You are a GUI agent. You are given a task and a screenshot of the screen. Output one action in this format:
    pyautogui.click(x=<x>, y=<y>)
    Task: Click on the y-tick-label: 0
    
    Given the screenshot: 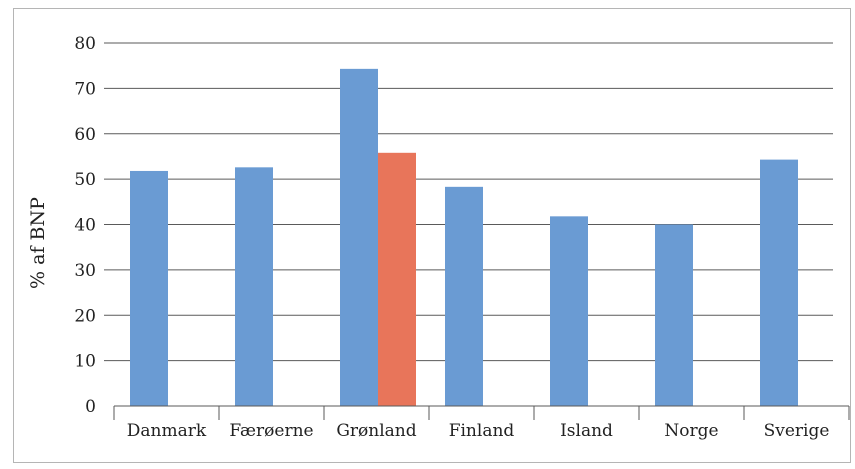 What is the action you would take?
    pyautogui.click(x=90, y=407)
    